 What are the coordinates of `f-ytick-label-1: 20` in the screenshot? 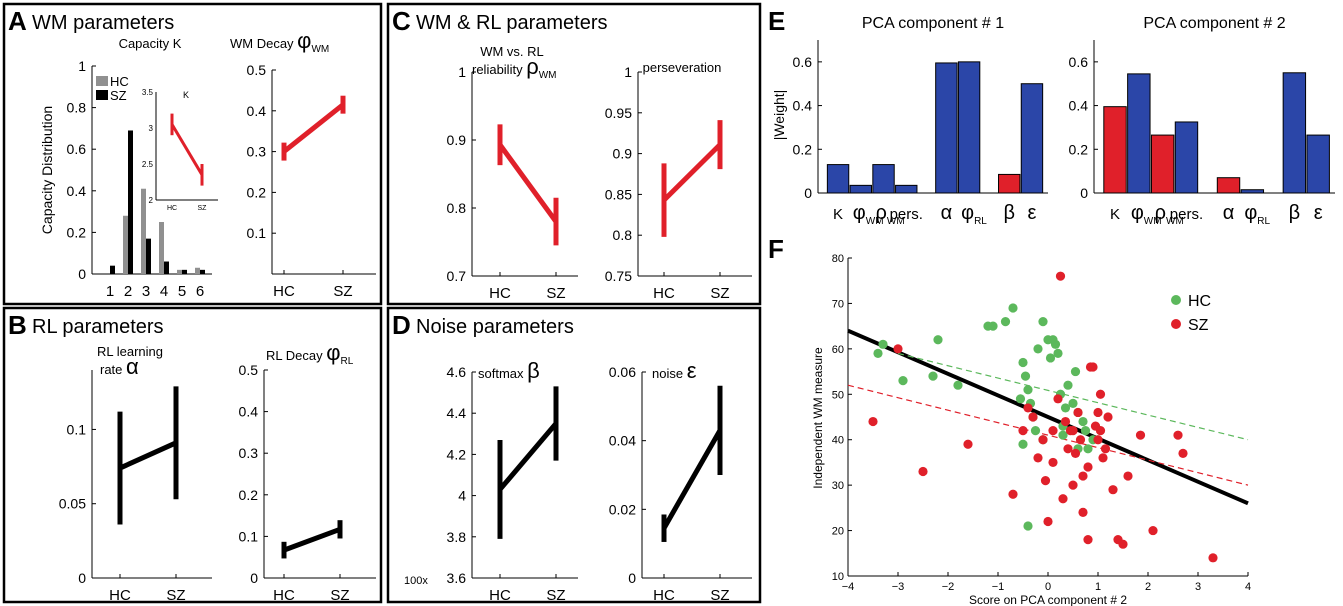 It's located at (838, 532).